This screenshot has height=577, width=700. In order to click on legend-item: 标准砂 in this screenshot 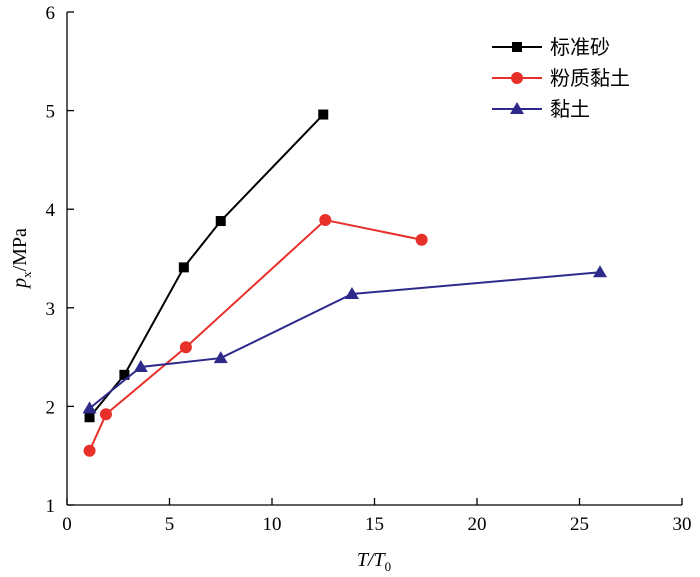, I will do `click(551, 47)`.